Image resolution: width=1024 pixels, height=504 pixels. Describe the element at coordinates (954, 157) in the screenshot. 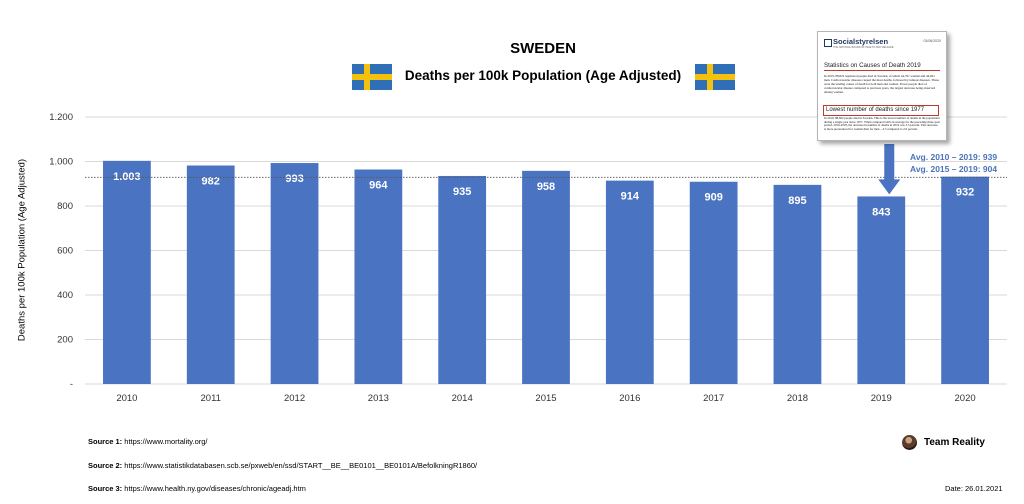

I see `avg-annotation-2010-2019: Avg. 2010 – 2019: 939` at that location.